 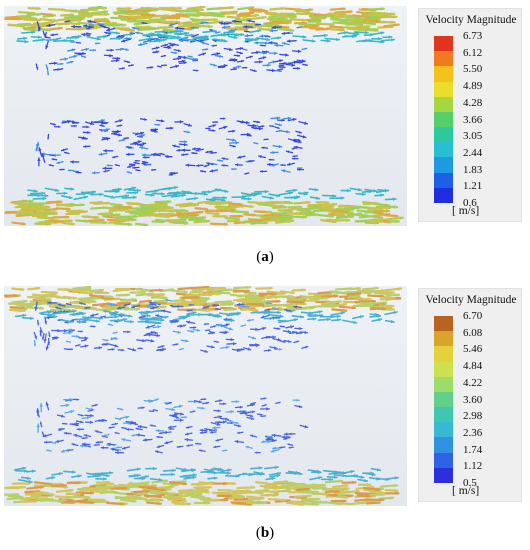 I want to click on colorbar-tick-label: 1.21, so click(x=473, y=186).